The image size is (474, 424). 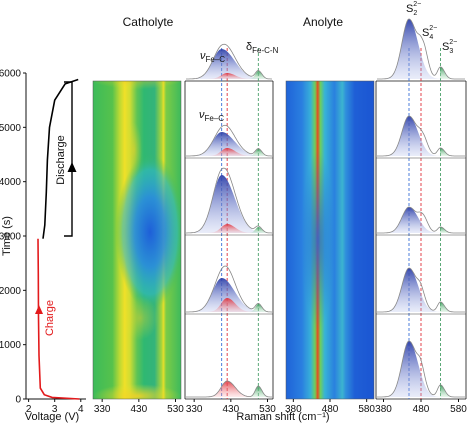 I want to click on delta-fecn-label: δFe-C-N, so click(x=262, y=48).